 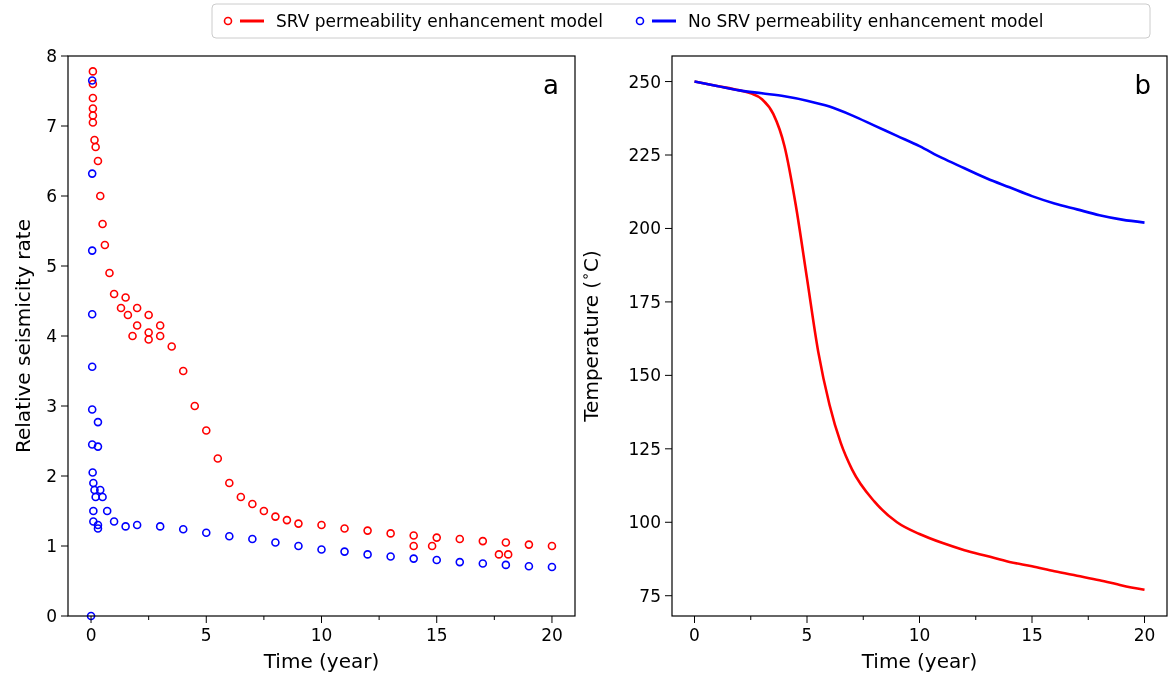 I want to click on x-tick-label: 20, so click(x=1144, y=635).